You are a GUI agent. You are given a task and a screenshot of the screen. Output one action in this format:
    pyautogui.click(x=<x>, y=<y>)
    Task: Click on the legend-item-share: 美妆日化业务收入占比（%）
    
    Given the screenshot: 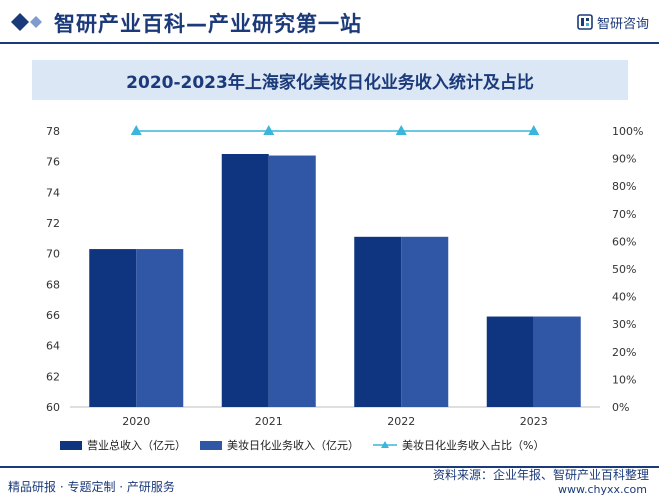 What is the action you would take?
    pyautogui.click(x=458, y=445)
    